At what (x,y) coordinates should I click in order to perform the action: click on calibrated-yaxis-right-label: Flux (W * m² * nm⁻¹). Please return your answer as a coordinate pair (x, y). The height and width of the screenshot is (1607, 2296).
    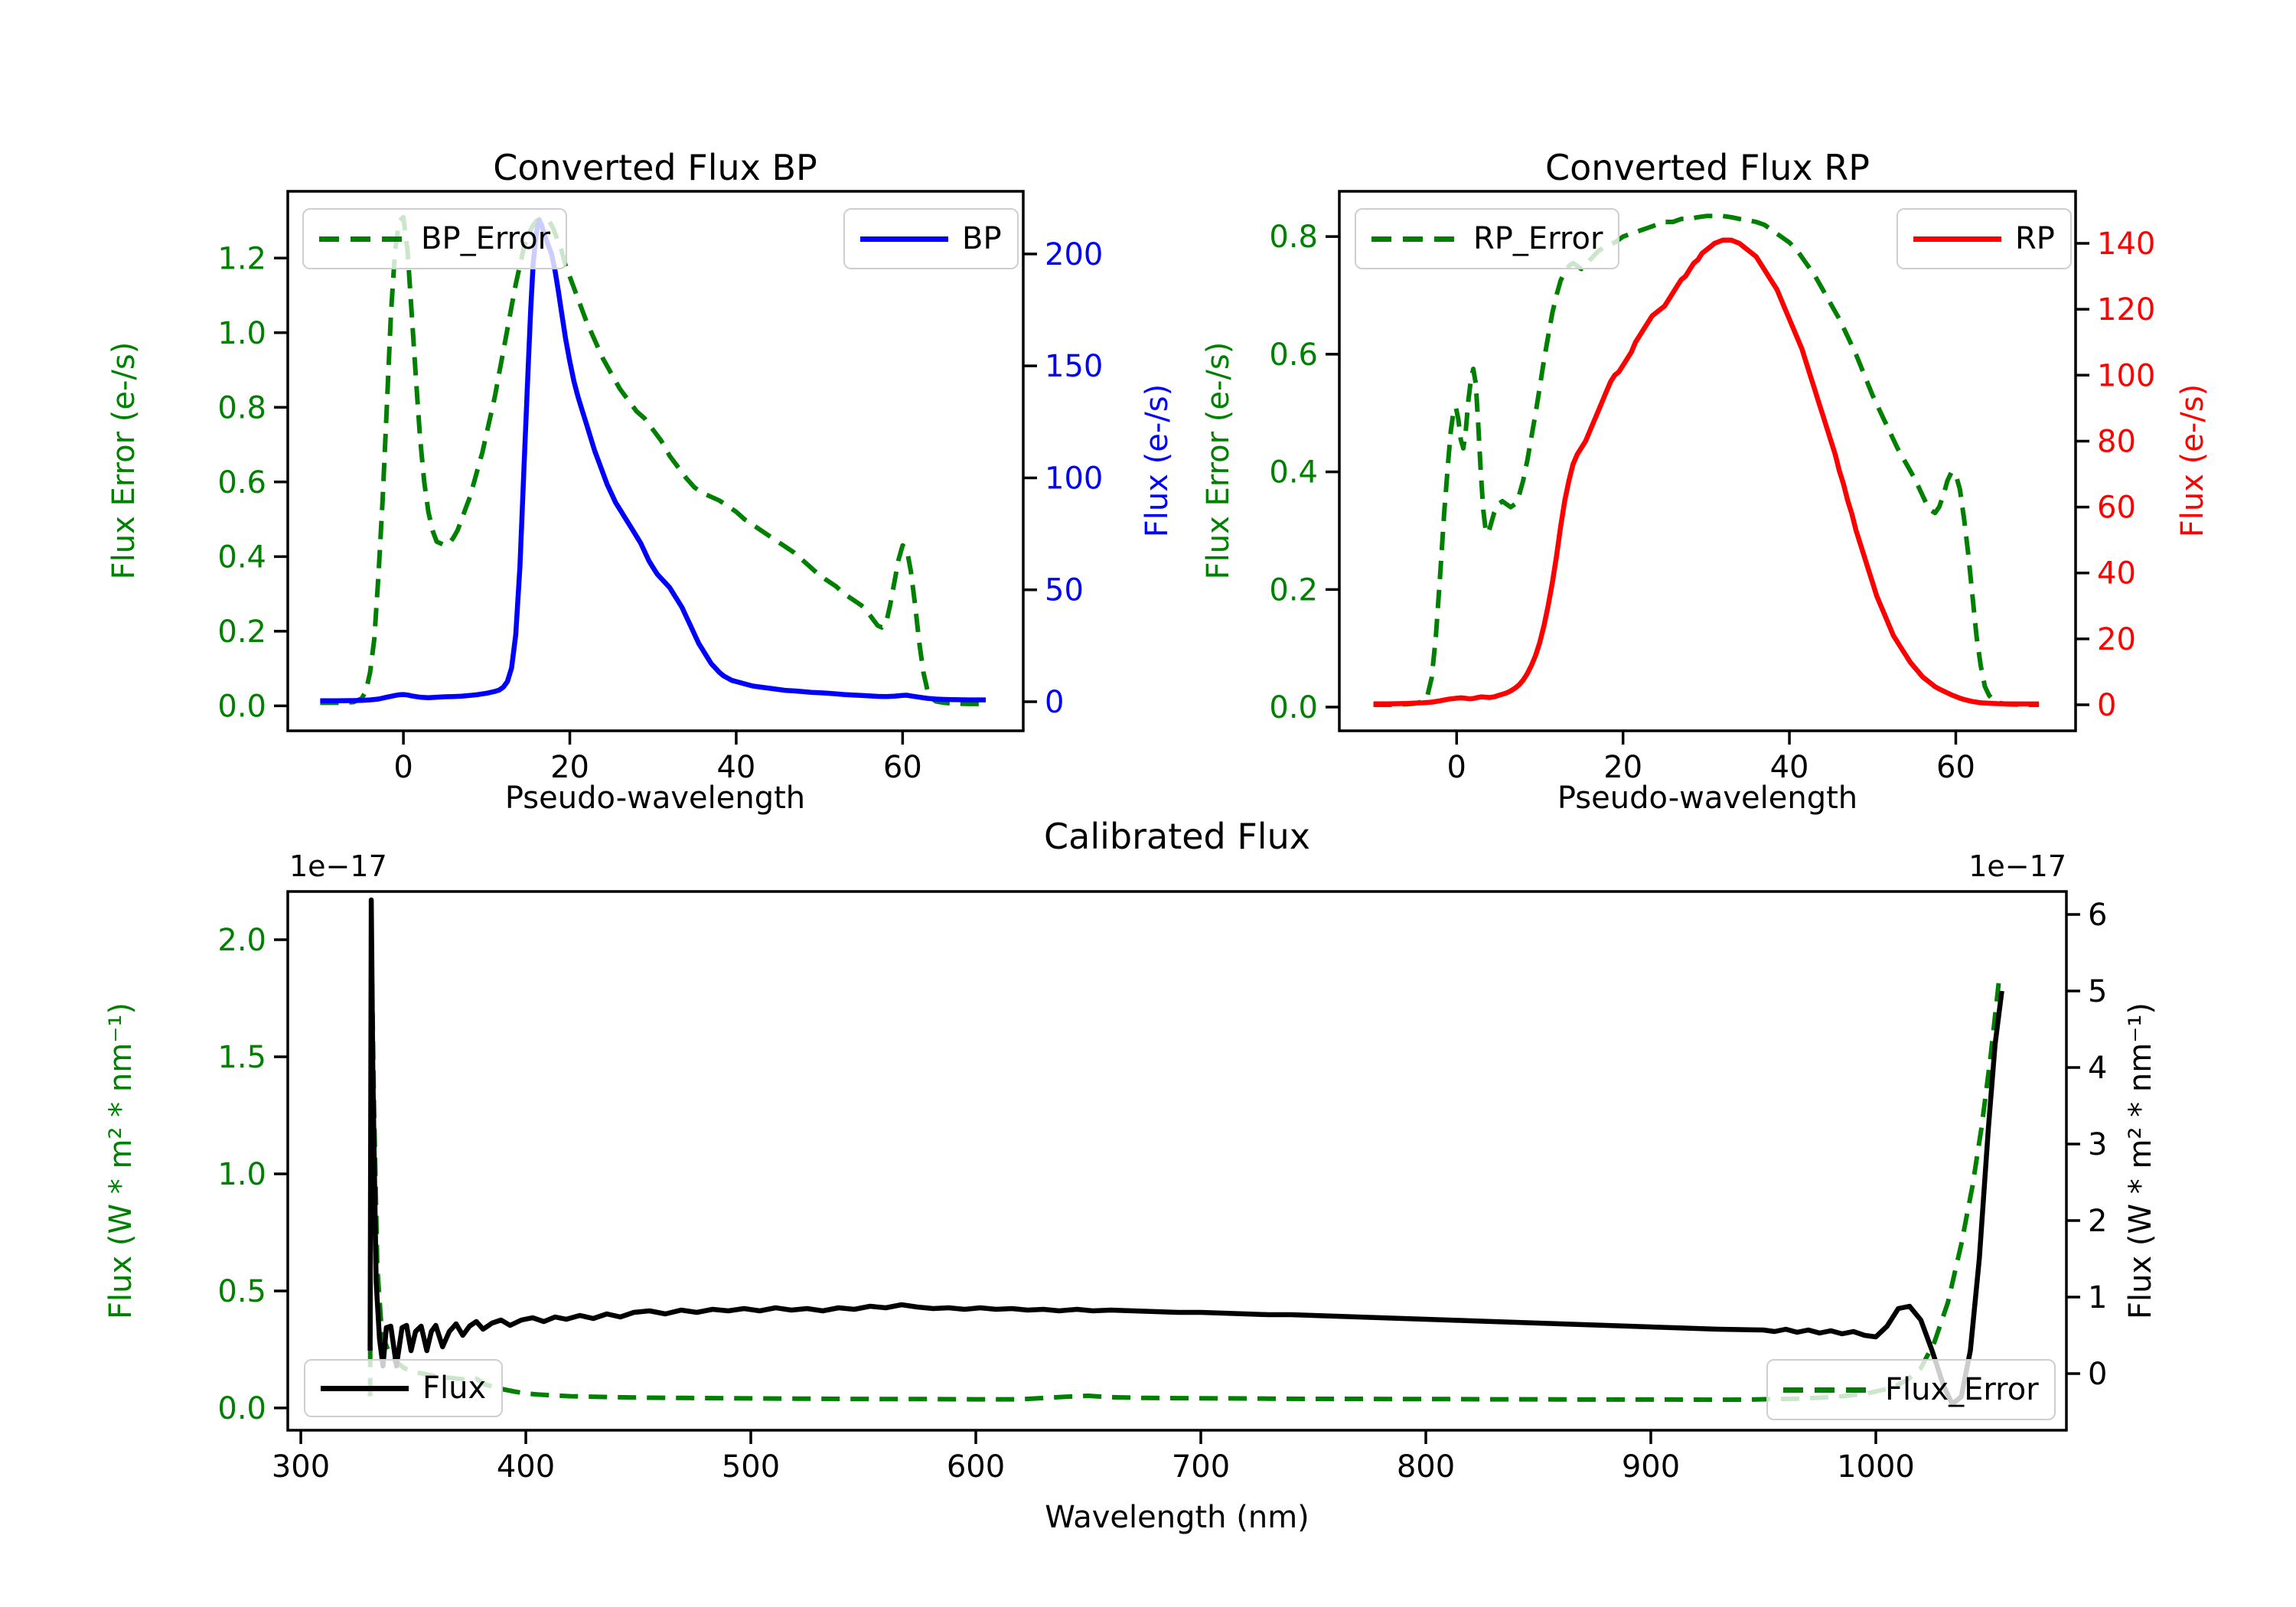
    Looking at the image, I should click on (2140, 1160).